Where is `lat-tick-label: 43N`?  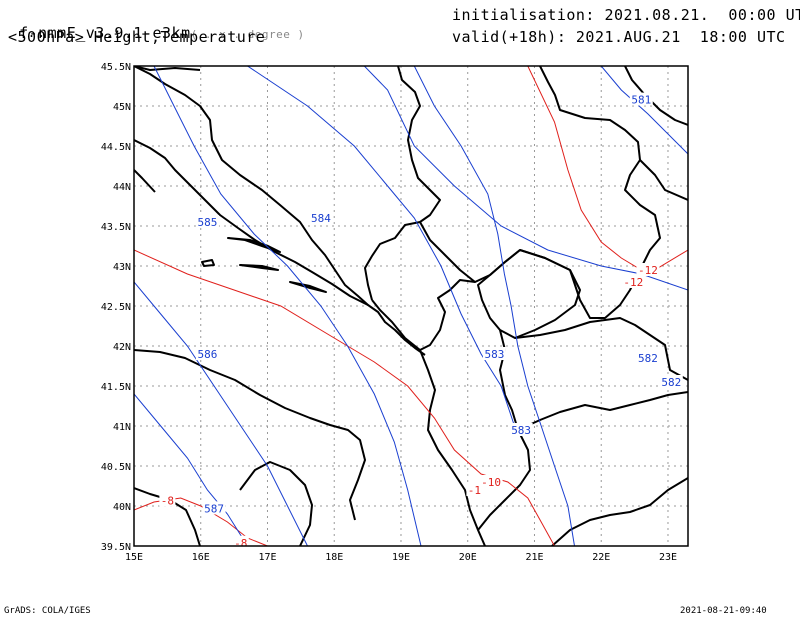 lat-tick-label: 43N is located at coordinates (122, 267).